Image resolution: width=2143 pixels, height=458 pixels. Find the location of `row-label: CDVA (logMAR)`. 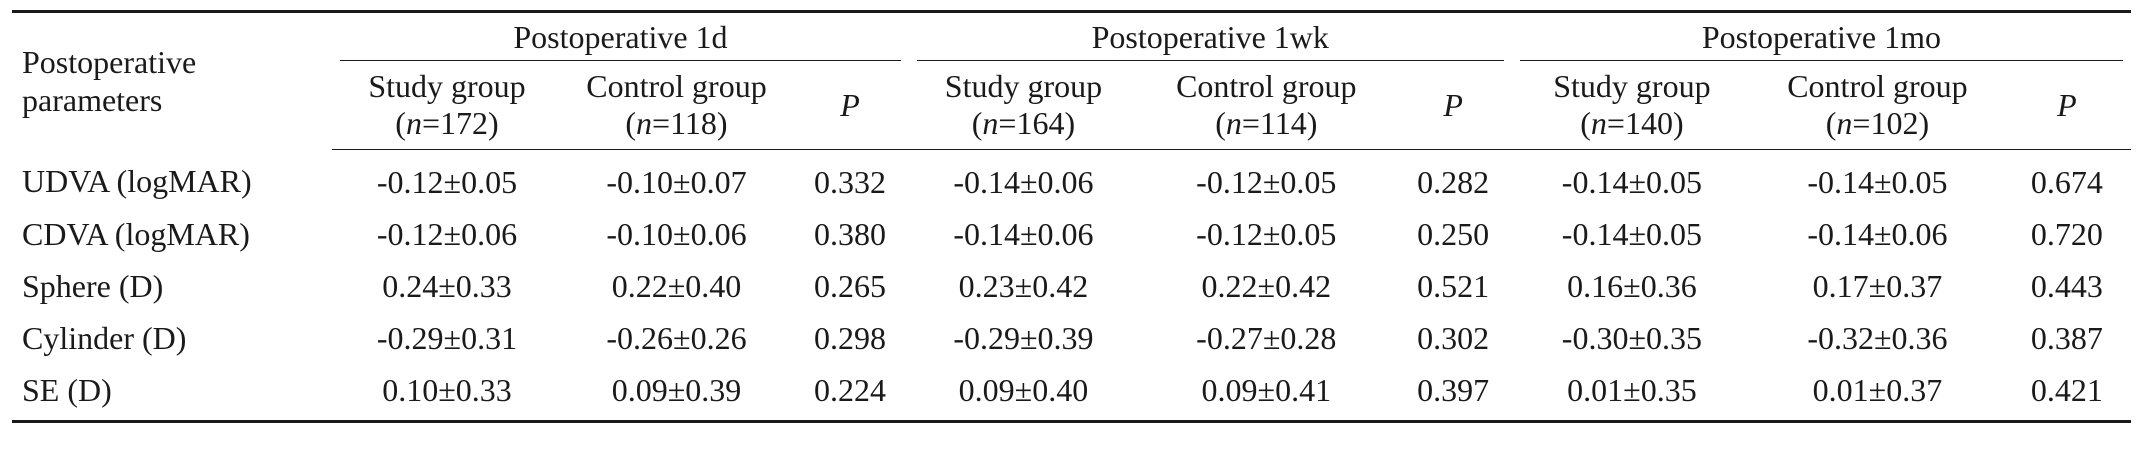

row-label: CDVA (logMAR) is located at coordinates (136, 233).